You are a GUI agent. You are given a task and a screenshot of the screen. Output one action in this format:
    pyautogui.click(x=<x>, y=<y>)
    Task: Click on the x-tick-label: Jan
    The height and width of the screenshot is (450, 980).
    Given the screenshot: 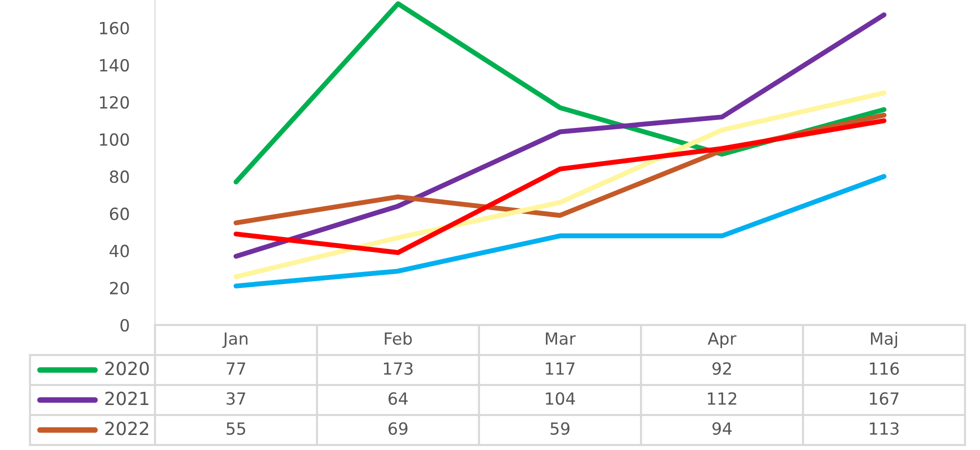 What is the action you would take?
    pyautogui.click(x=235, y=340)
    